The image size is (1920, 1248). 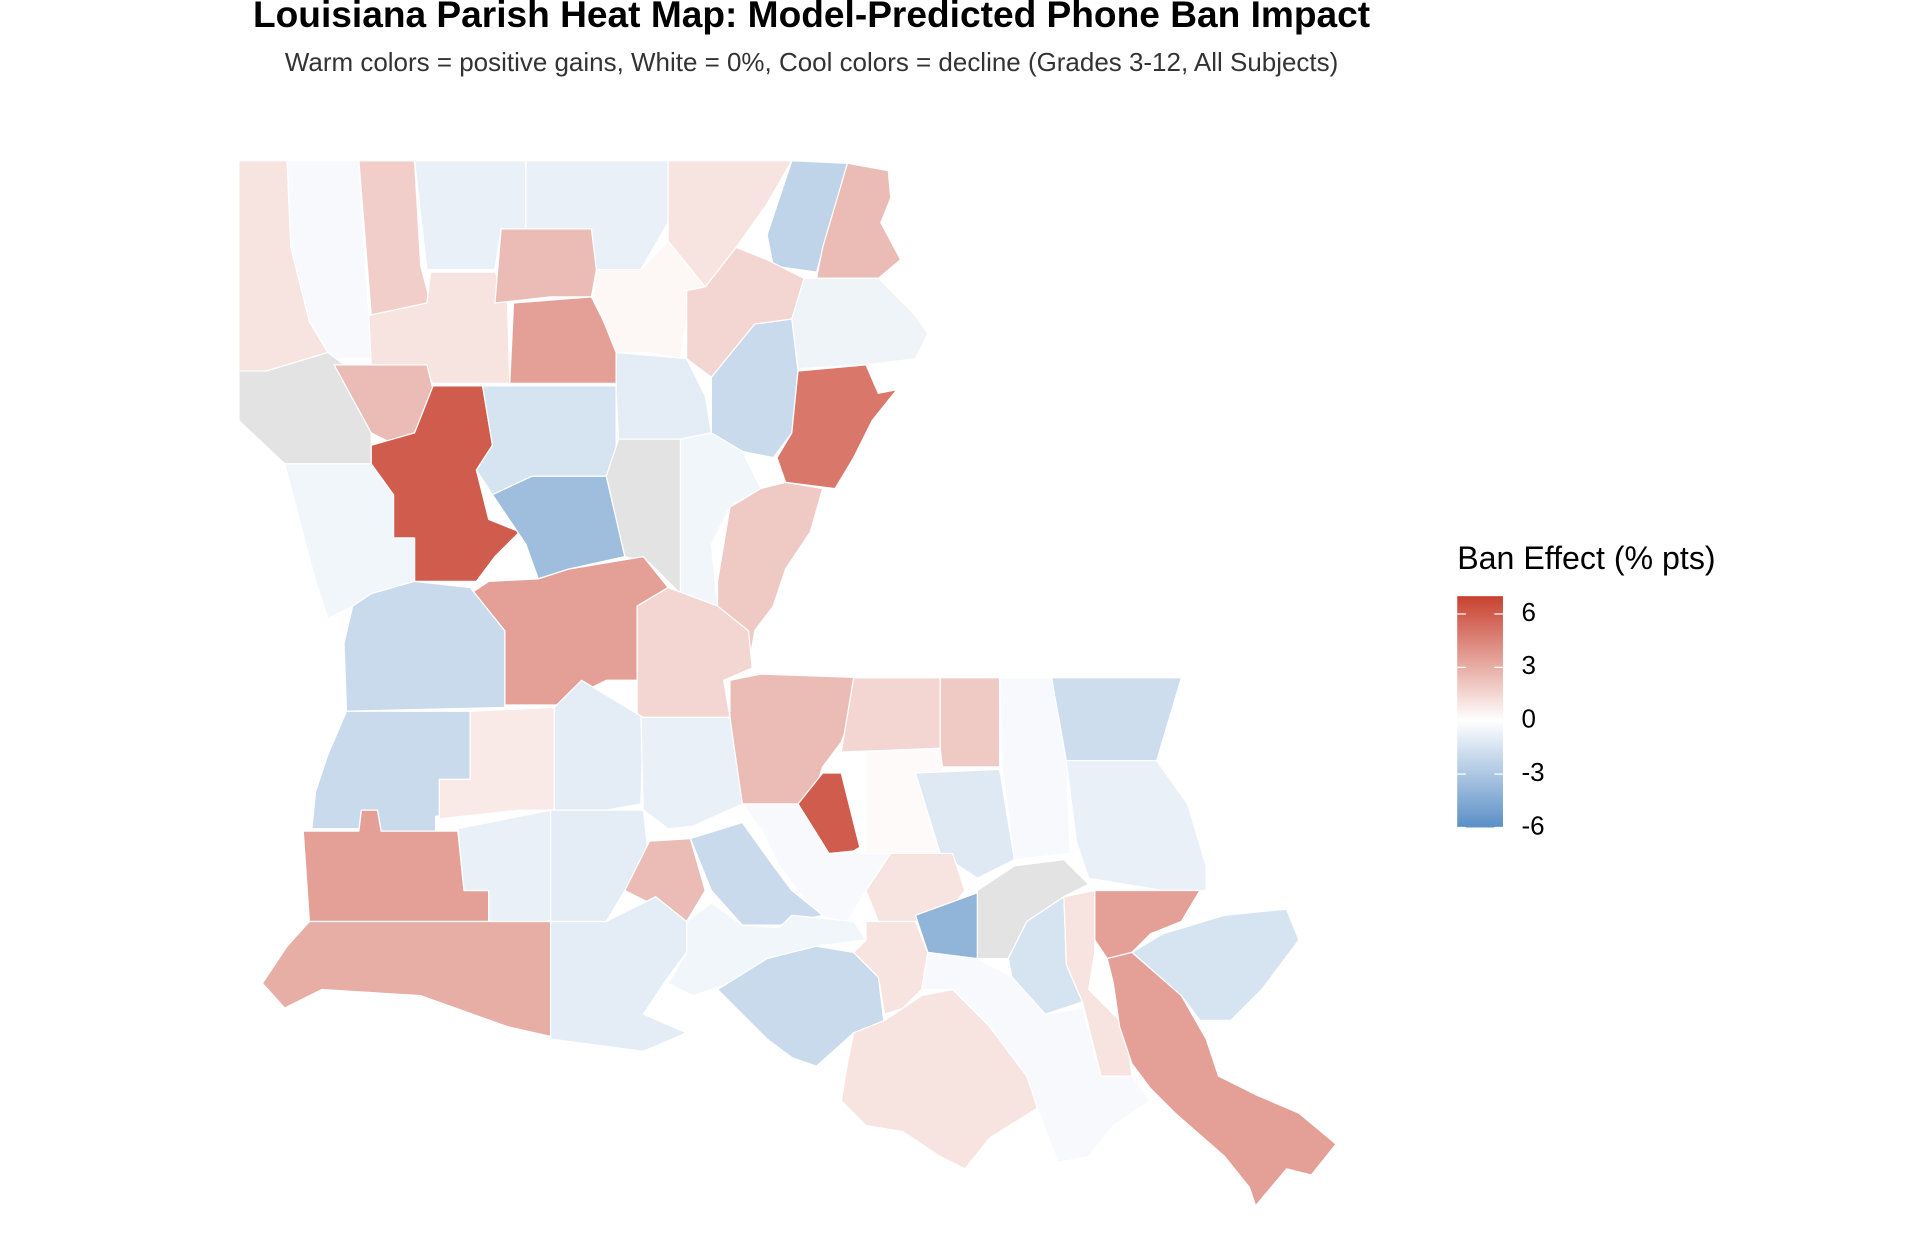 What do you see at coordinates (1480, 712) in the screenshot?
I see `legend-colorbar` at bounding box center [1480, 712].